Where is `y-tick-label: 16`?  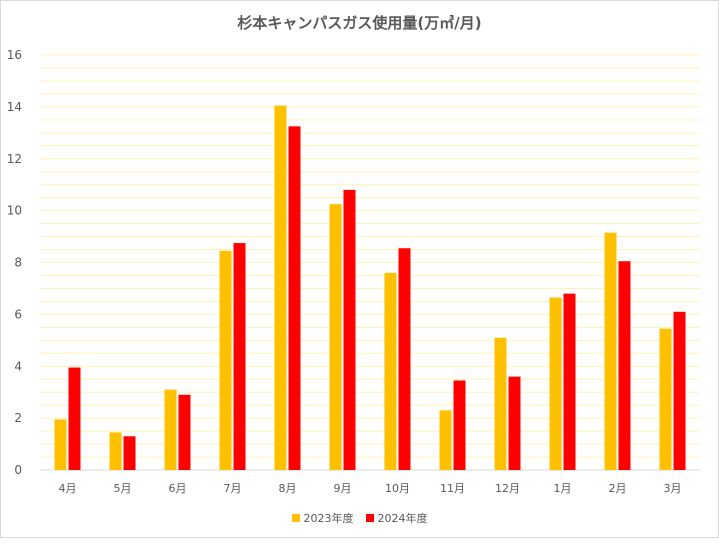
y-tick-label: 16 is located at coordinates (14, 55).